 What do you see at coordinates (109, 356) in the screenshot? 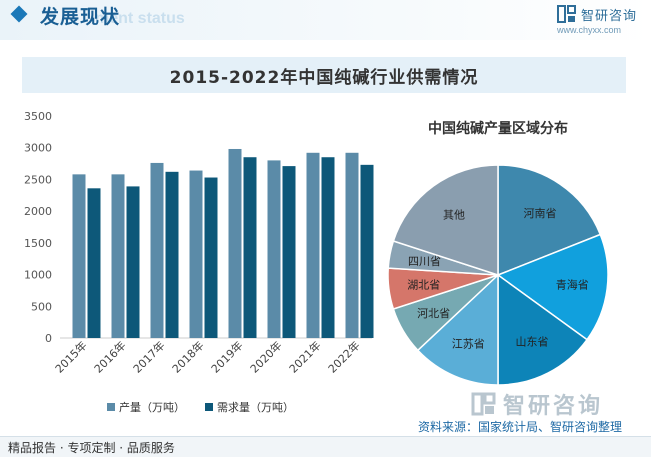
I see `x-tick-label: 2016年` at bounding box center [109, 356].